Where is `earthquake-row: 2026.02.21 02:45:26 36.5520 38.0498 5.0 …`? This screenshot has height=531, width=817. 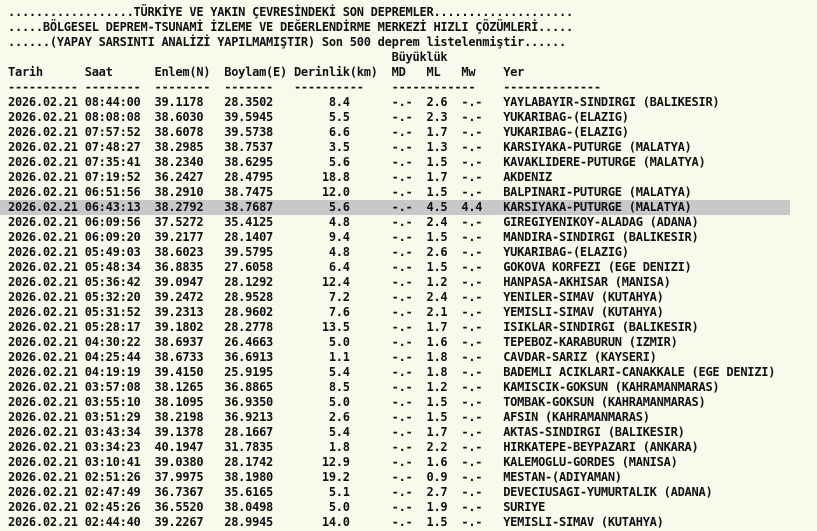 earthquake-row: 2026.02.21 02:45:26 36.5520 38.0498 5.0 … is located at coordinates (277, 507).